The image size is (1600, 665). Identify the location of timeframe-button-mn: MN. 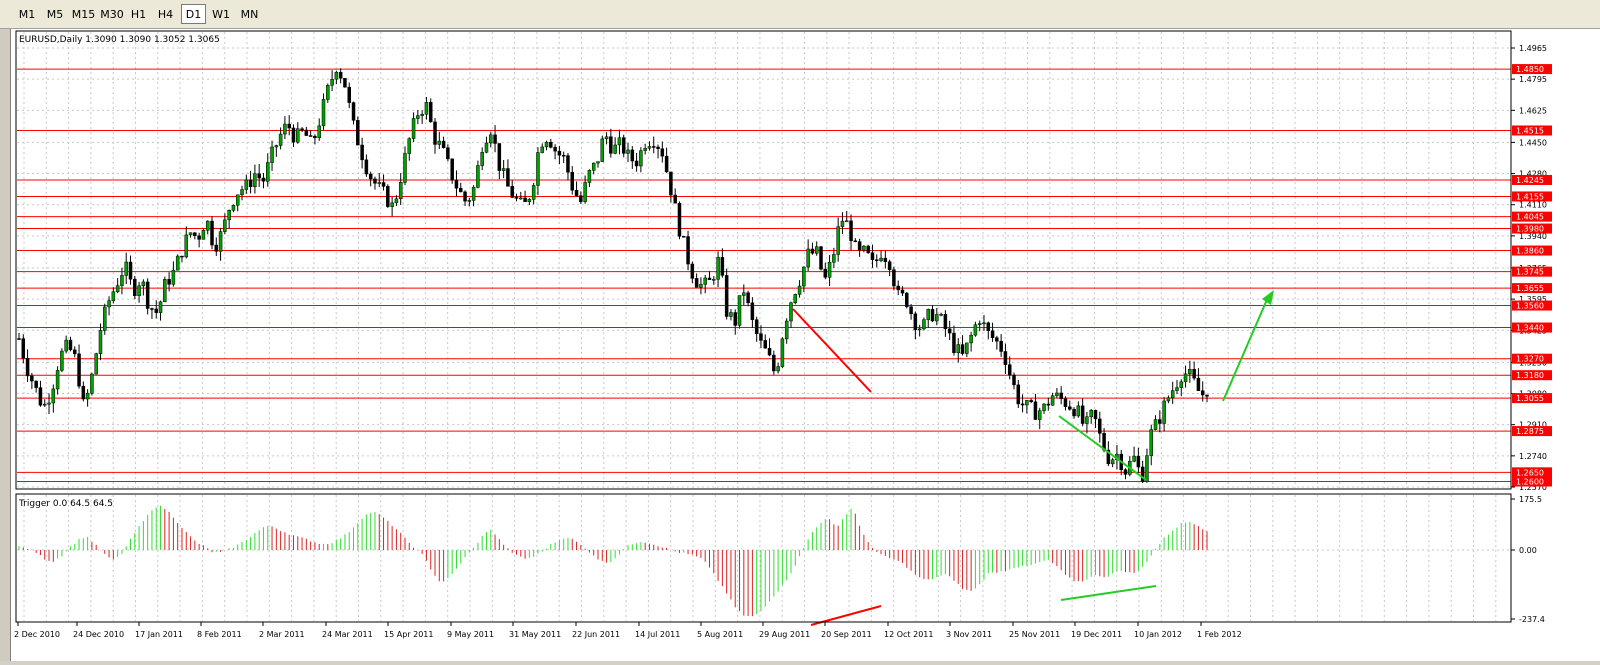
(249, 14).